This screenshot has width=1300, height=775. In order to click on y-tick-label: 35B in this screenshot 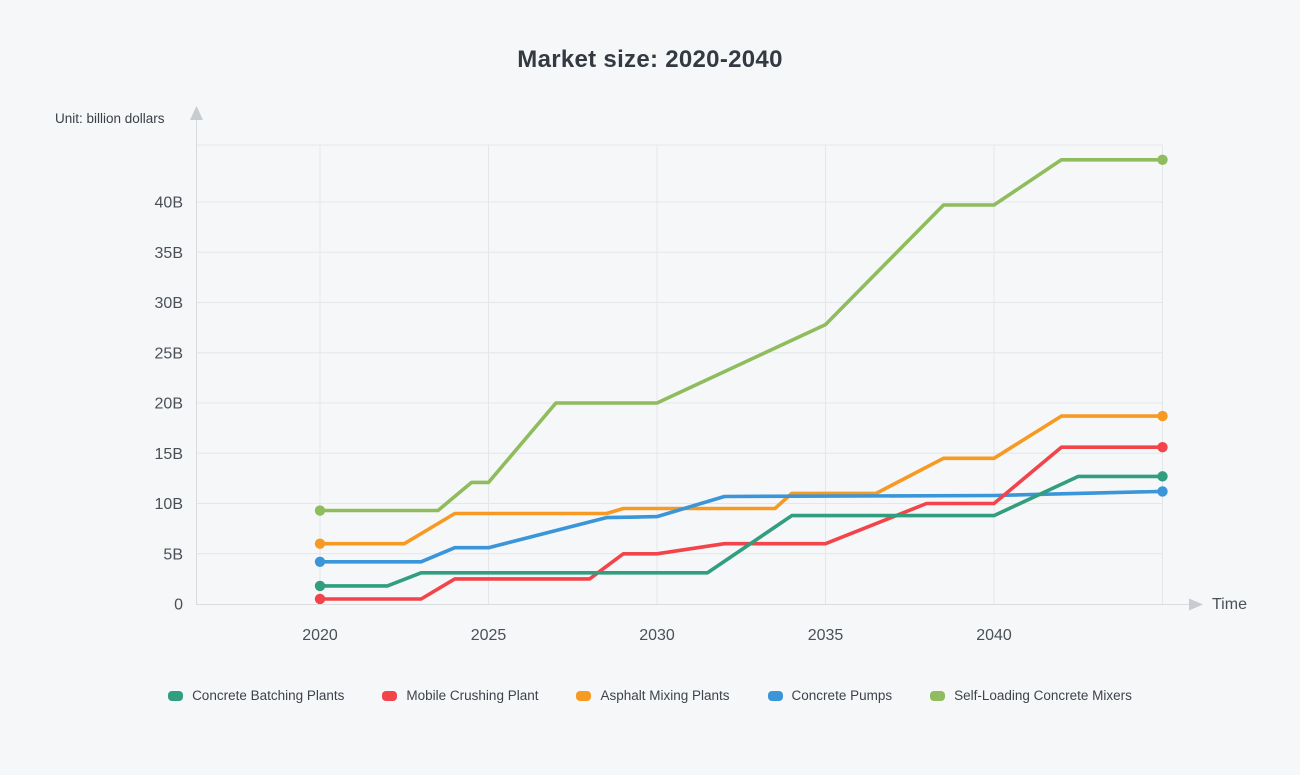, I will do `click(169, 253)`.